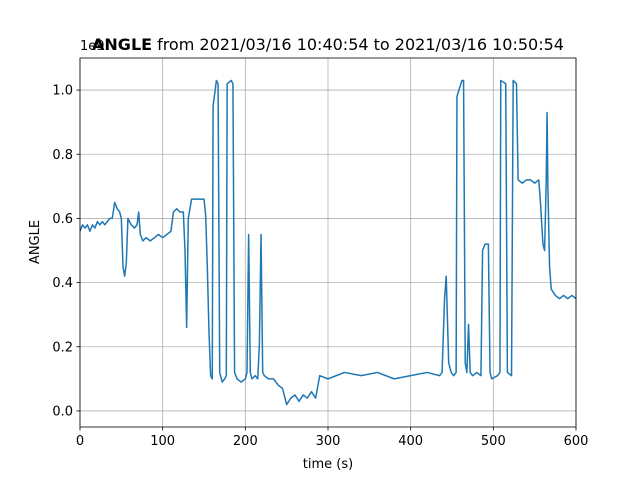 Image resolution: width=640 pixels, height=480 pixels. What do you see at coordinates (92, 46) in the screenshot?
I see `offset-text: 1e9` at bounding box center [92, 46].